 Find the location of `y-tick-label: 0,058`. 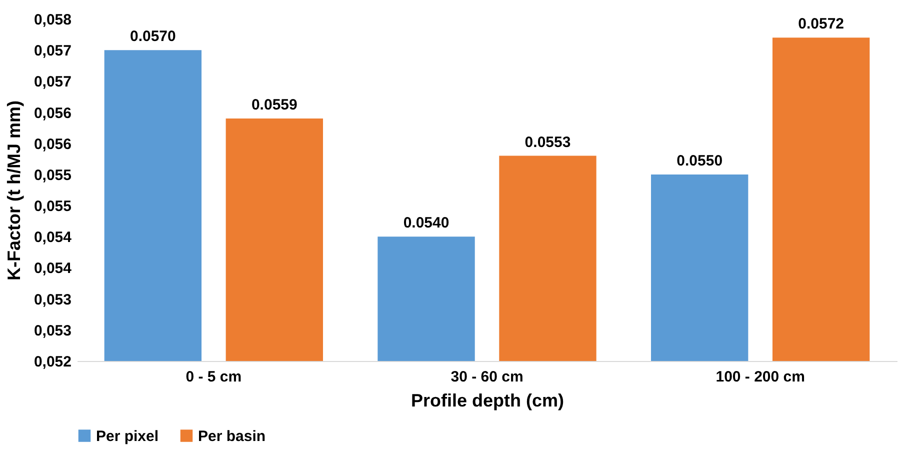

y-tick-label: 0,058 is located at coordinates (53, 20).